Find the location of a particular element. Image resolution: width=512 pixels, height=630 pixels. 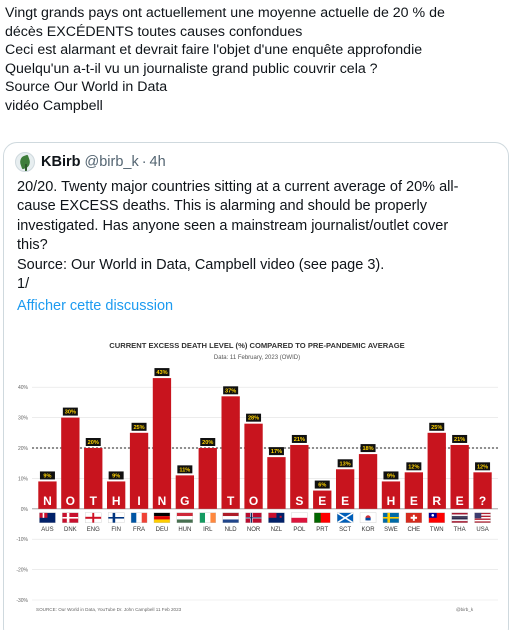

category-label: TWN is located at coordinates (437, 530).